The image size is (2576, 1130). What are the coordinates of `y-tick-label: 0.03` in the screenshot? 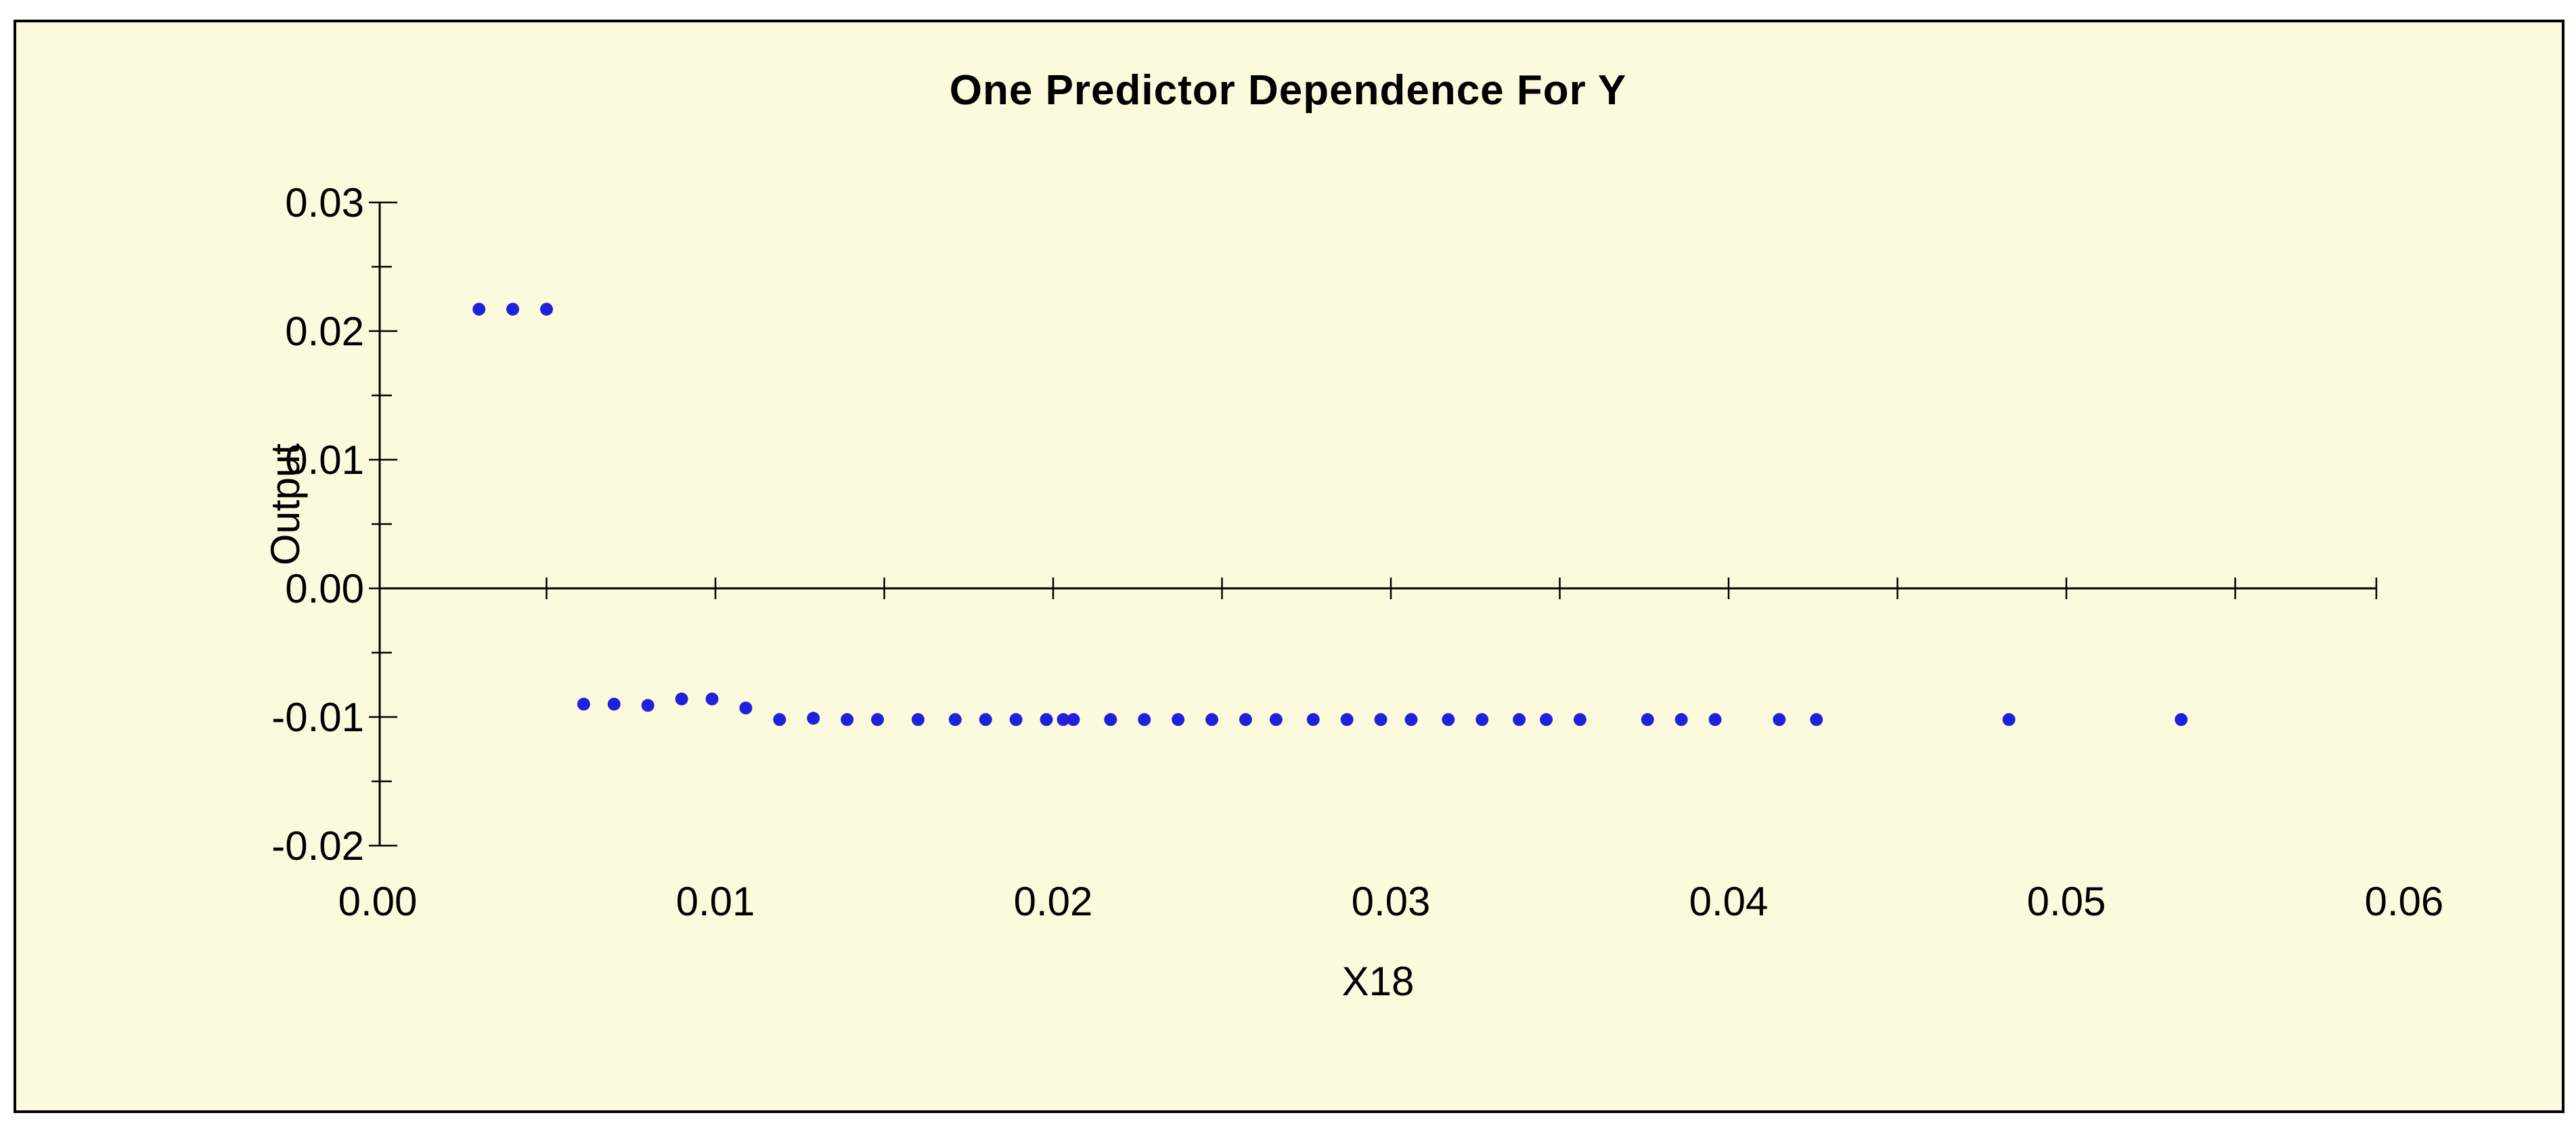 It's located at (324, 203).